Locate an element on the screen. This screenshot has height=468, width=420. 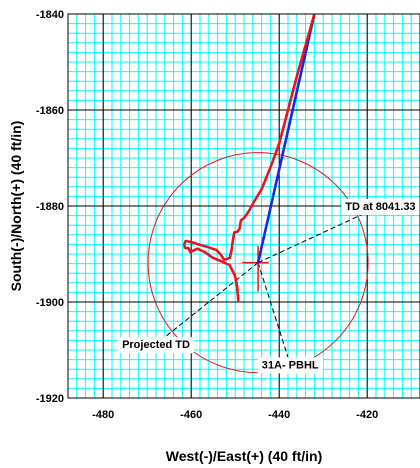
y-tick-labels: -1840 -1860 -1880 -1900 -1920 is located at coordinates (50, 207).